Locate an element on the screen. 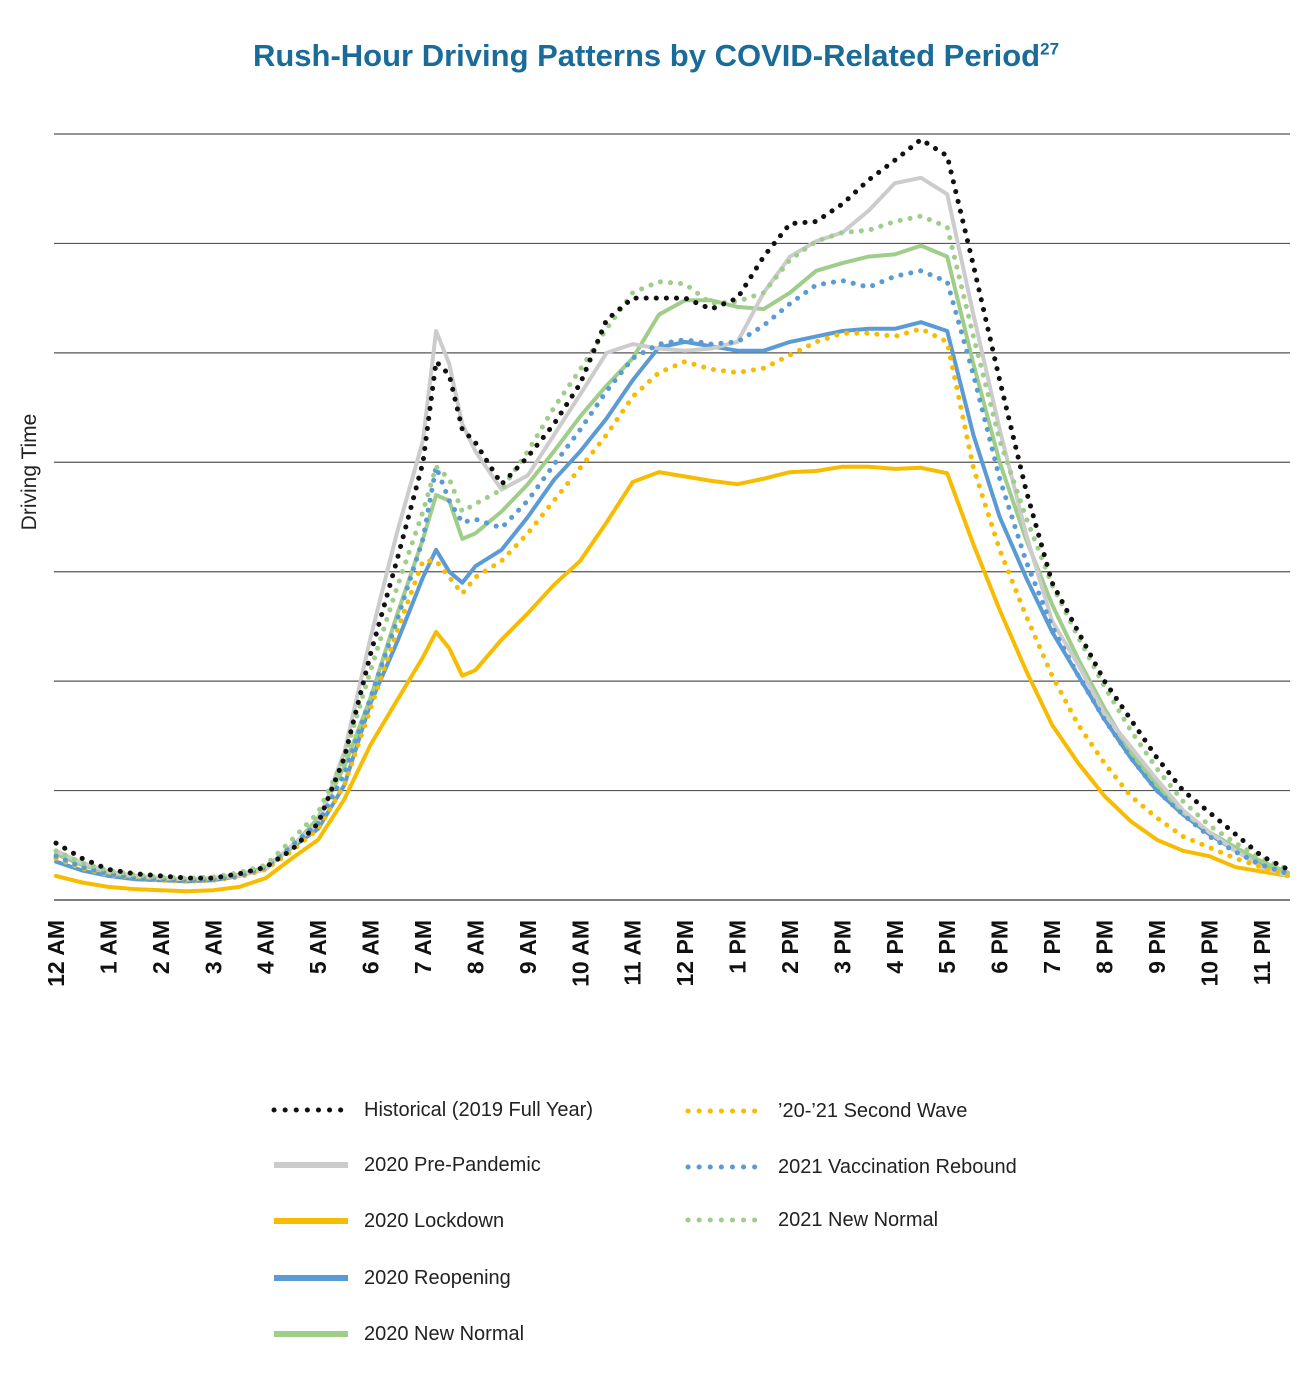 The width and height of the screenshot is (1312, 1385). x-tick-label: 5 AM is located at coordinates (318, 947).